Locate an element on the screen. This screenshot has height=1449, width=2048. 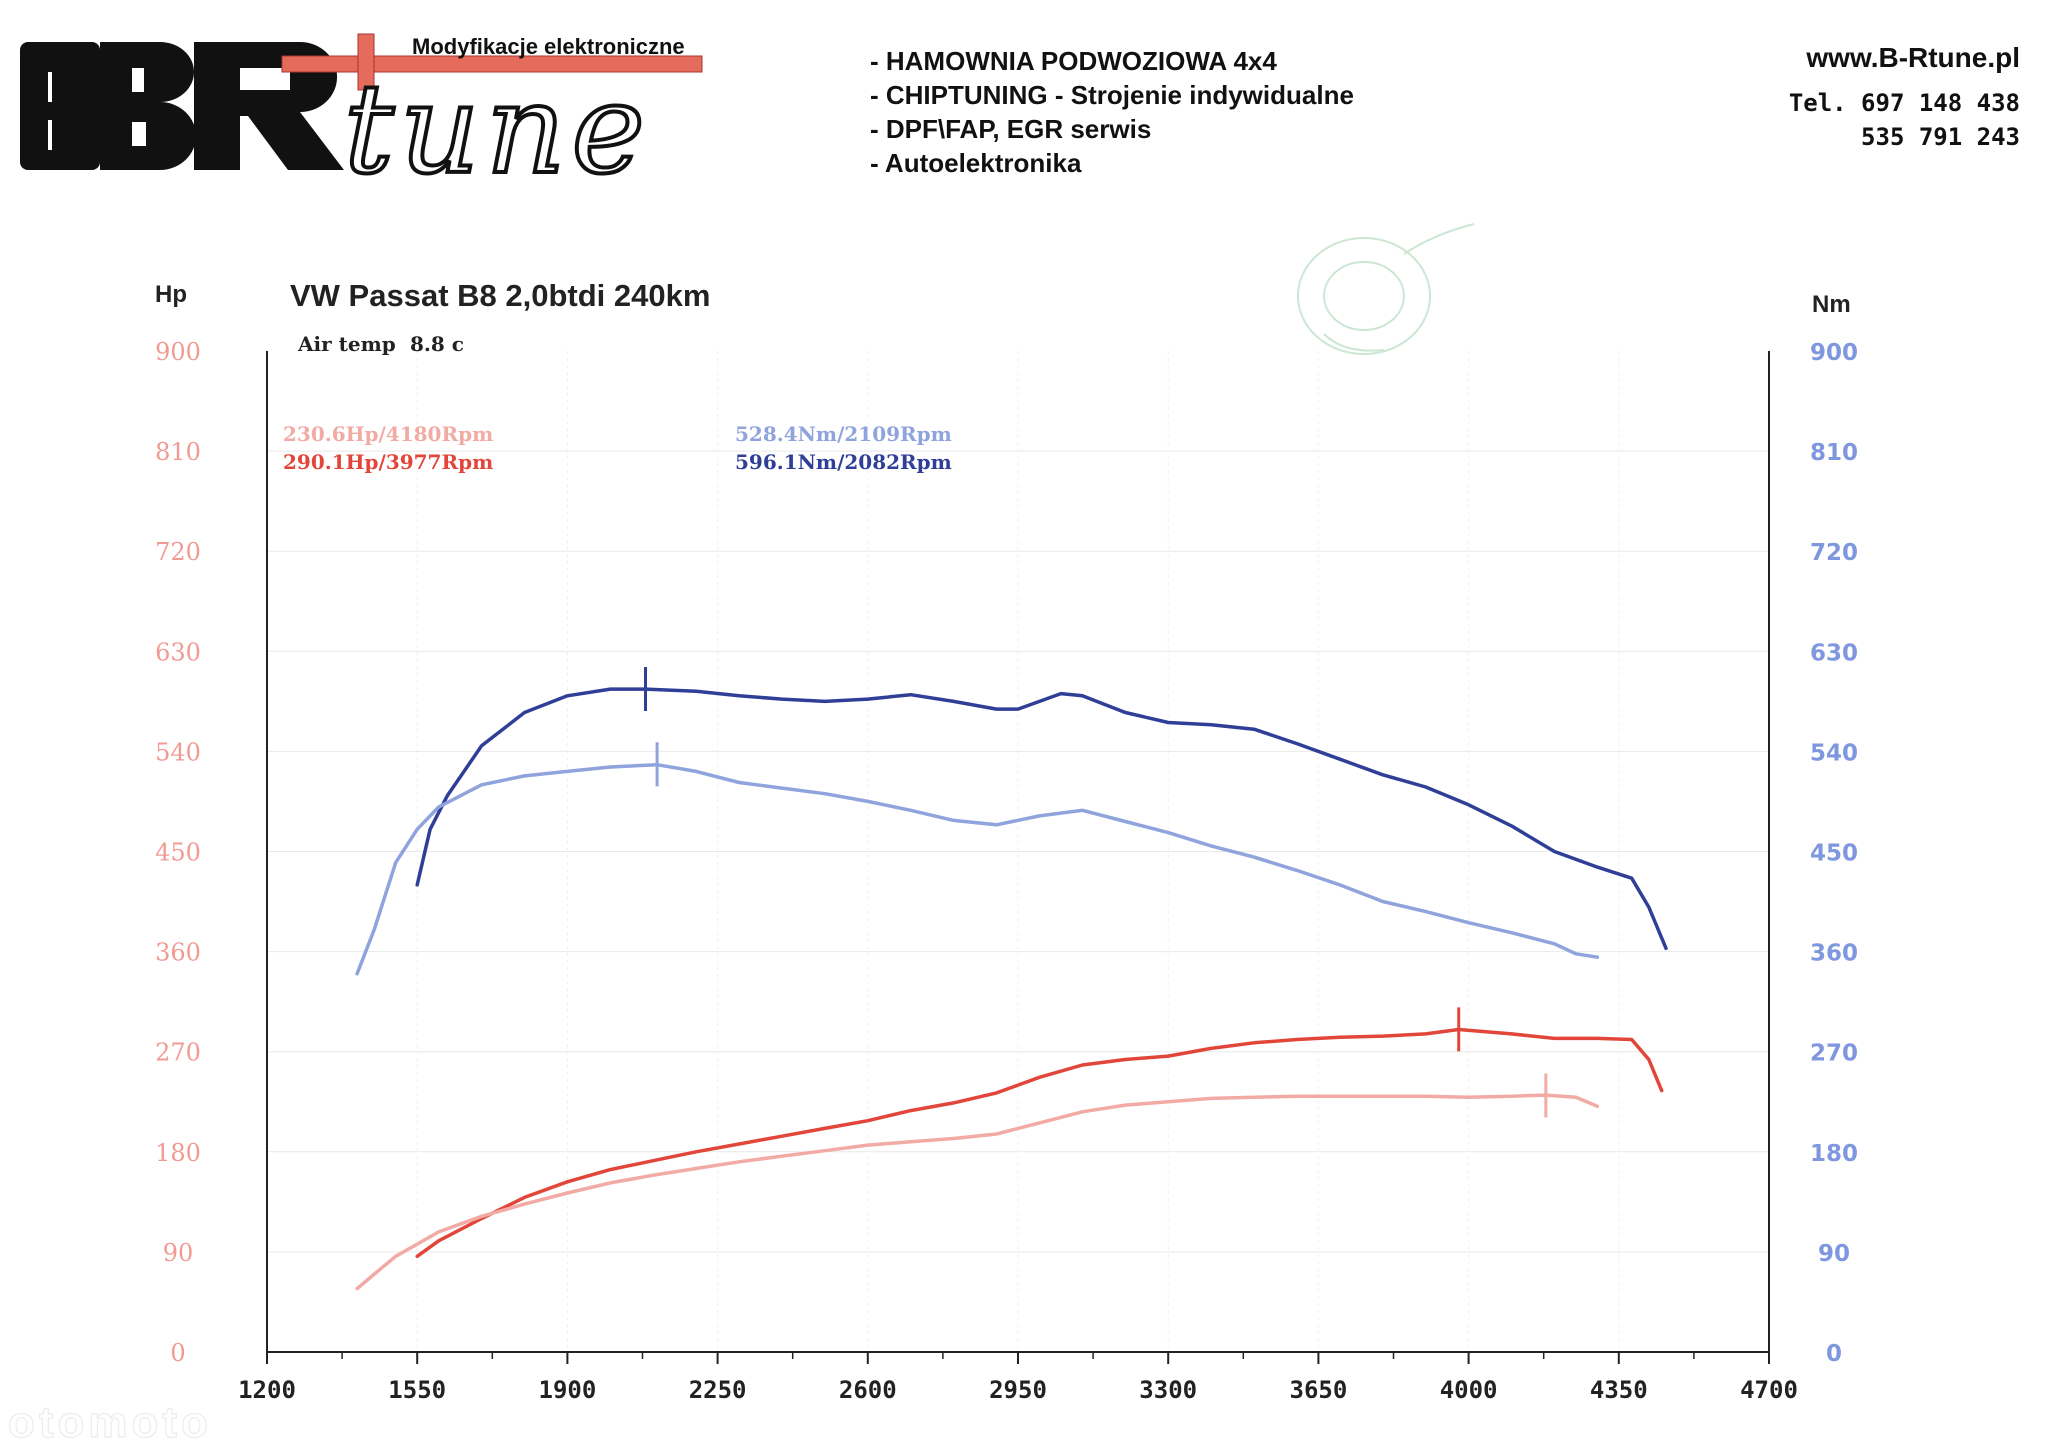
x-tick-label: 4000 is located at coordinates (1469, 1390).